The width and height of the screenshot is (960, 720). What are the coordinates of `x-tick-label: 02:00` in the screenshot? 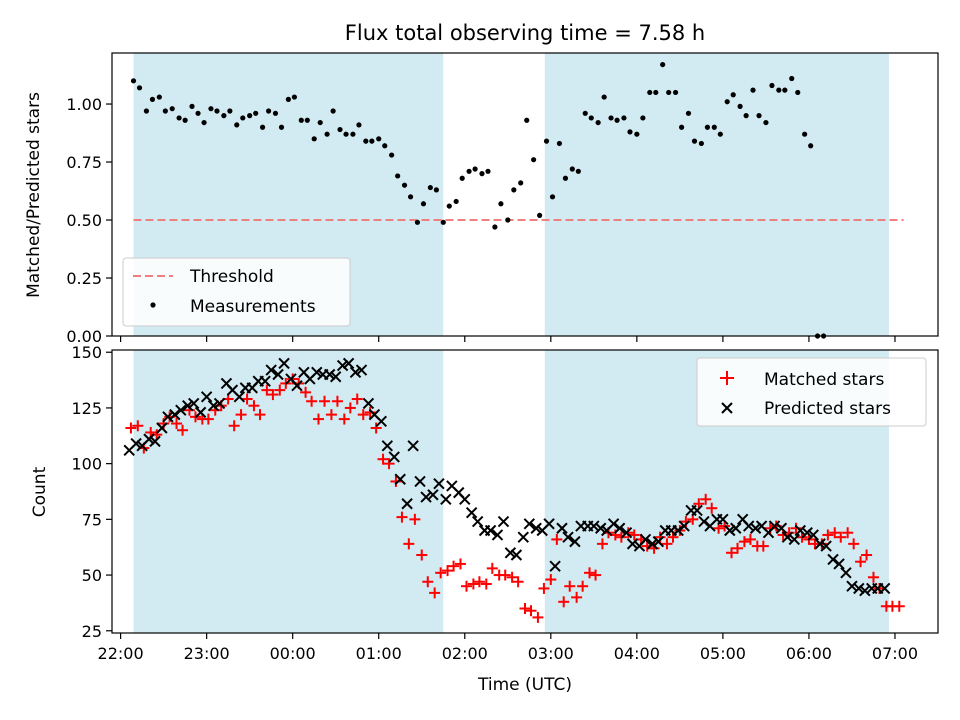 It's located at (465, 653).